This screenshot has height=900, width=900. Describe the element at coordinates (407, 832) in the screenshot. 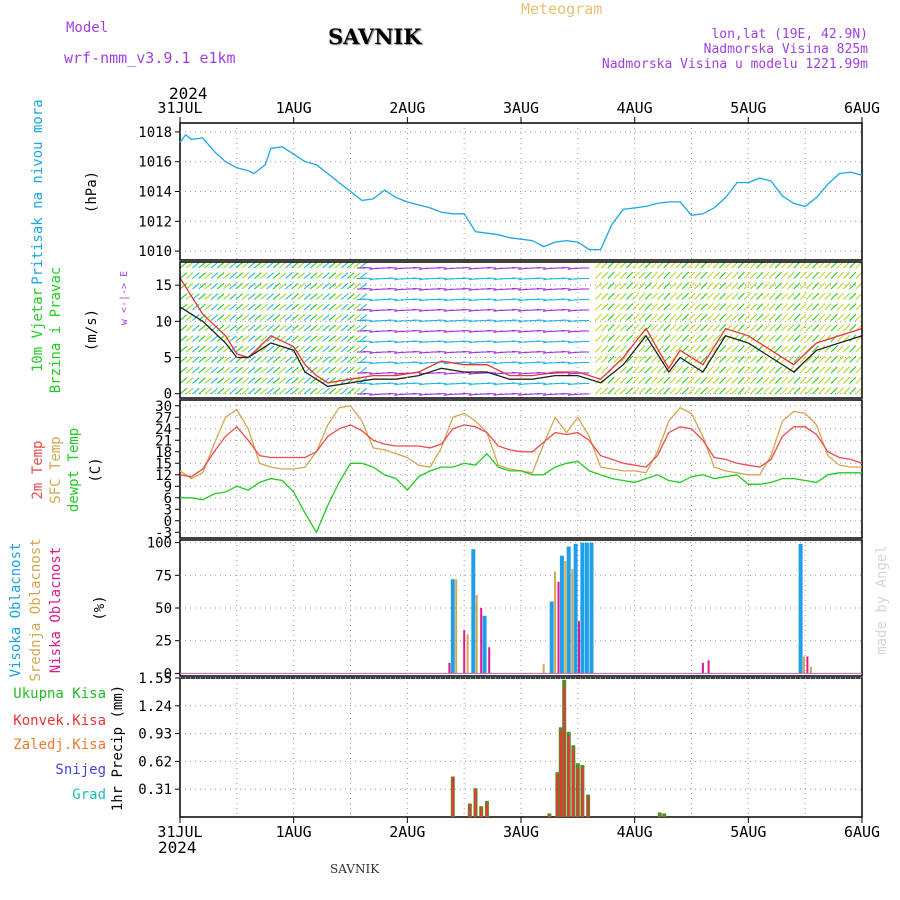

I see `x-date-label-bottom: 2AUG` at that location.